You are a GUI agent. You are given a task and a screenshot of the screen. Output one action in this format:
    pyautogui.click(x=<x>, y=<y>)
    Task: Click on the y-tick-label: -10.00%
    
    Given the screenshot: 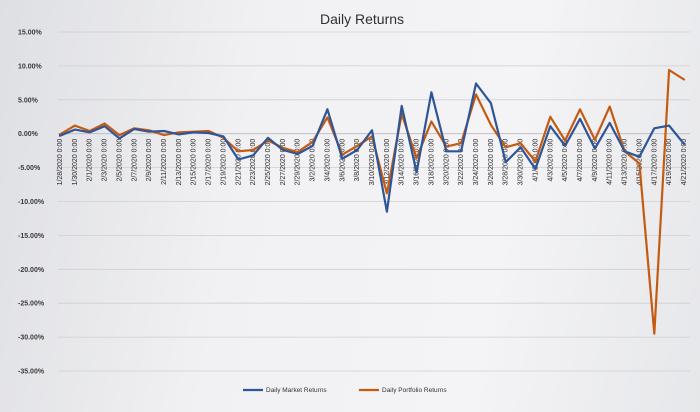 What is the action you would take?
    pyautogui.click(x=31, y=202)
    